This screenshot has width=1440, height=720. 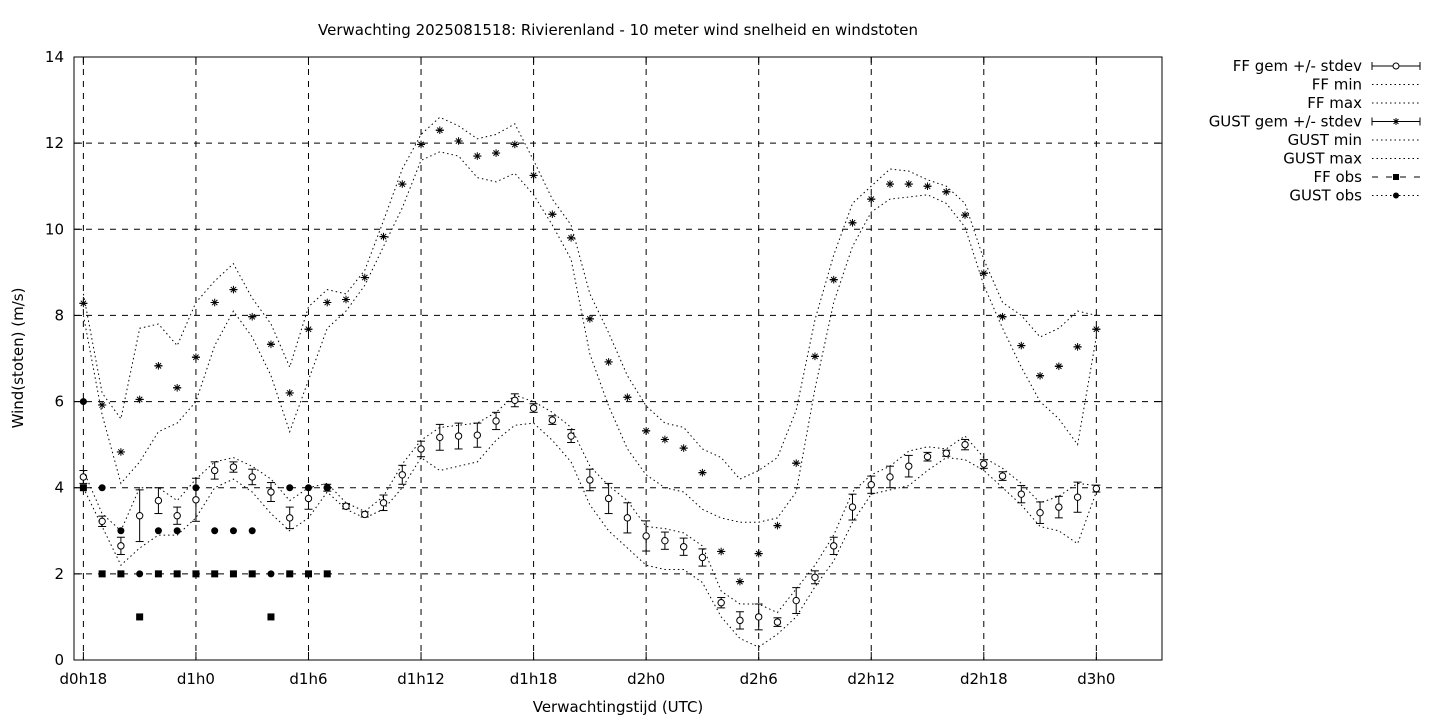 What do you see at coordinates (1337, 85) in the screenshot?
I see `ff-min-legend-label: FF min` at bounding box center [1337, 85].